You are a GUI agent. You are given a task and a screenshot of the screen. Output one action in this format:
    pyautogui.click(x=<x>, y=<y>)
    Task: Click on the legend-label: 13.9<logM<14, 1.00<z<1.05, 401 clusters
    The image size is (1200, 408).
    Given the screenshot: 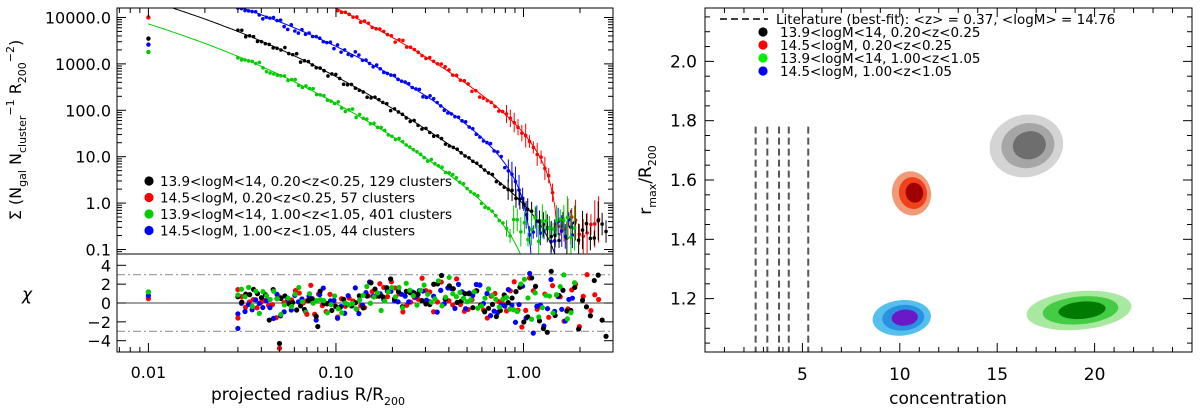 What is the action you would take?
    pyautogui.click(x=306, y=215)
    